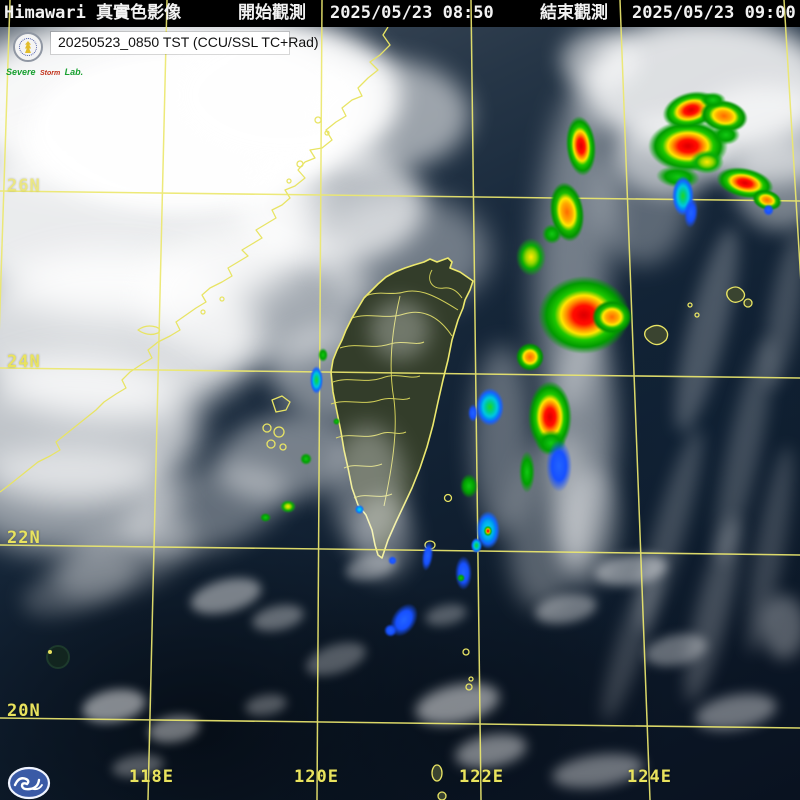  What do you see at coordinates (319, 400) in the screenshot?
I see `meridian-120e` at bounding box center [319, 400].